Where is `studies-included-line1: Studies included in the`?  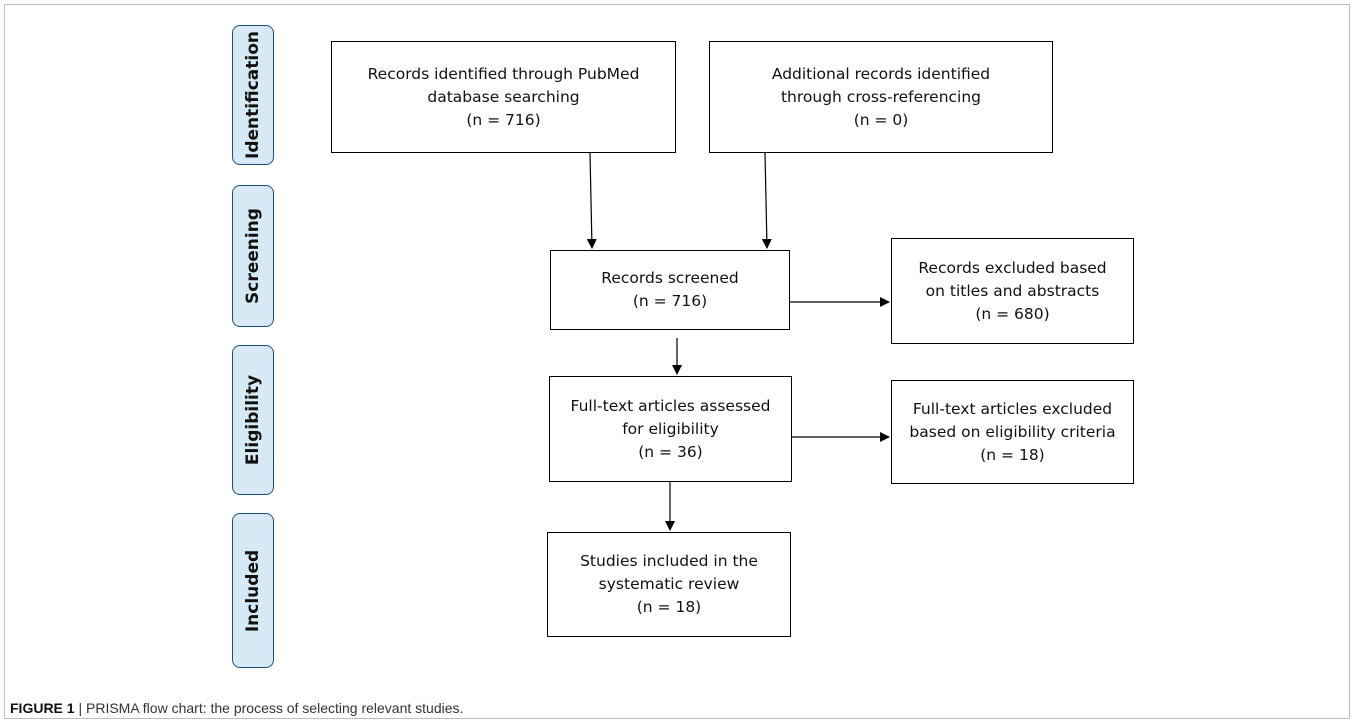
studies-included-line1: Studies included in the is located at coordinates (669, 561).